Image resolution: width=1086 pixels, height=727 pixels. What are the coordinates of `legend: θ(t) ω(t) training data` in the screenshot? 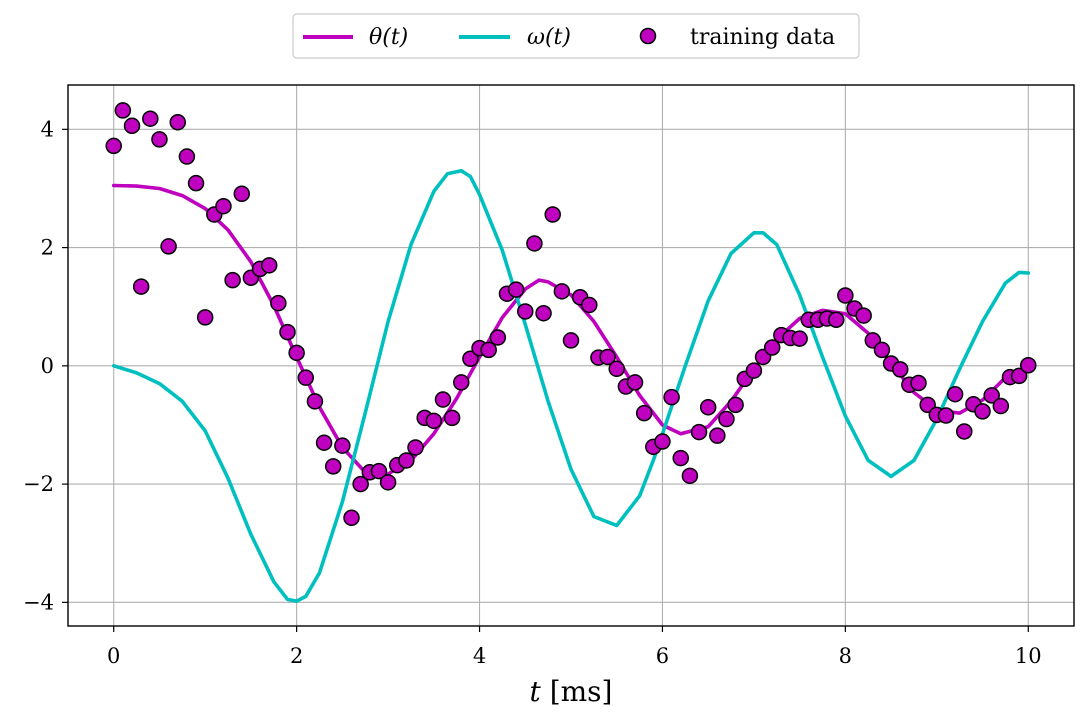 It's located at (576, 36).